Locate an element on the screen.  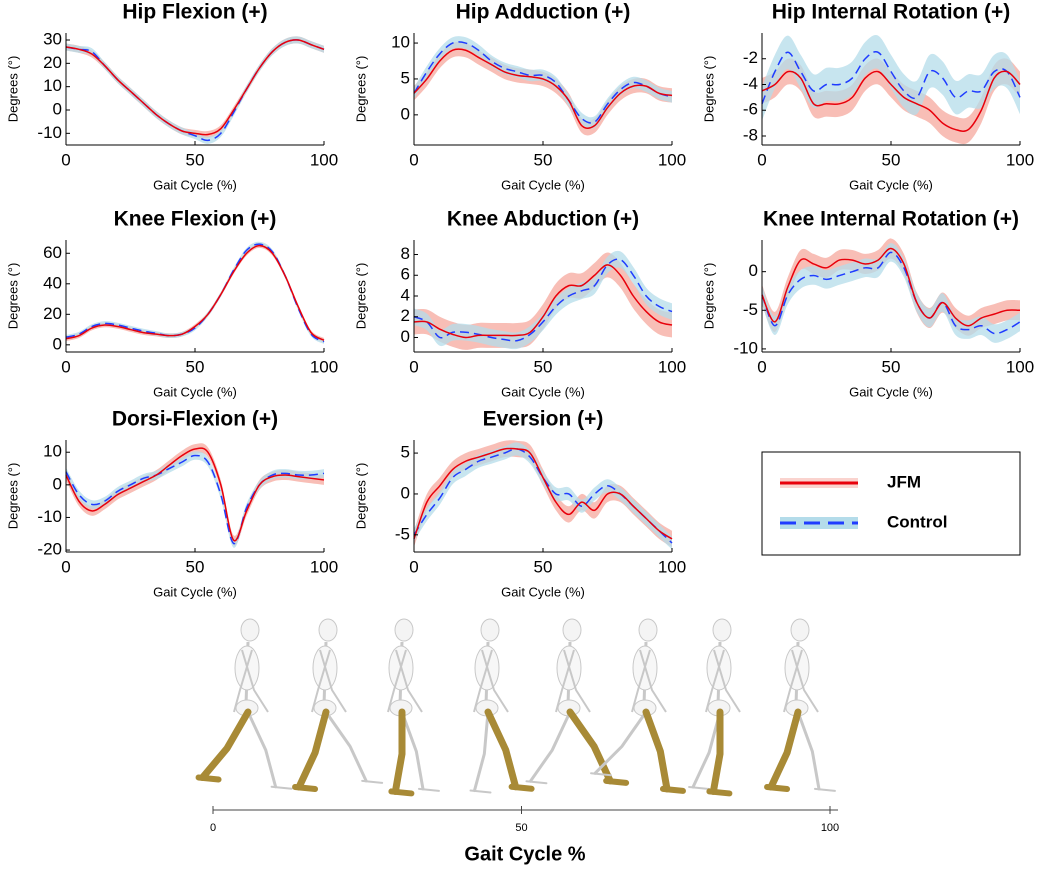
chart-title: Hip Flexion (+) is located at coordinates (194, 12).